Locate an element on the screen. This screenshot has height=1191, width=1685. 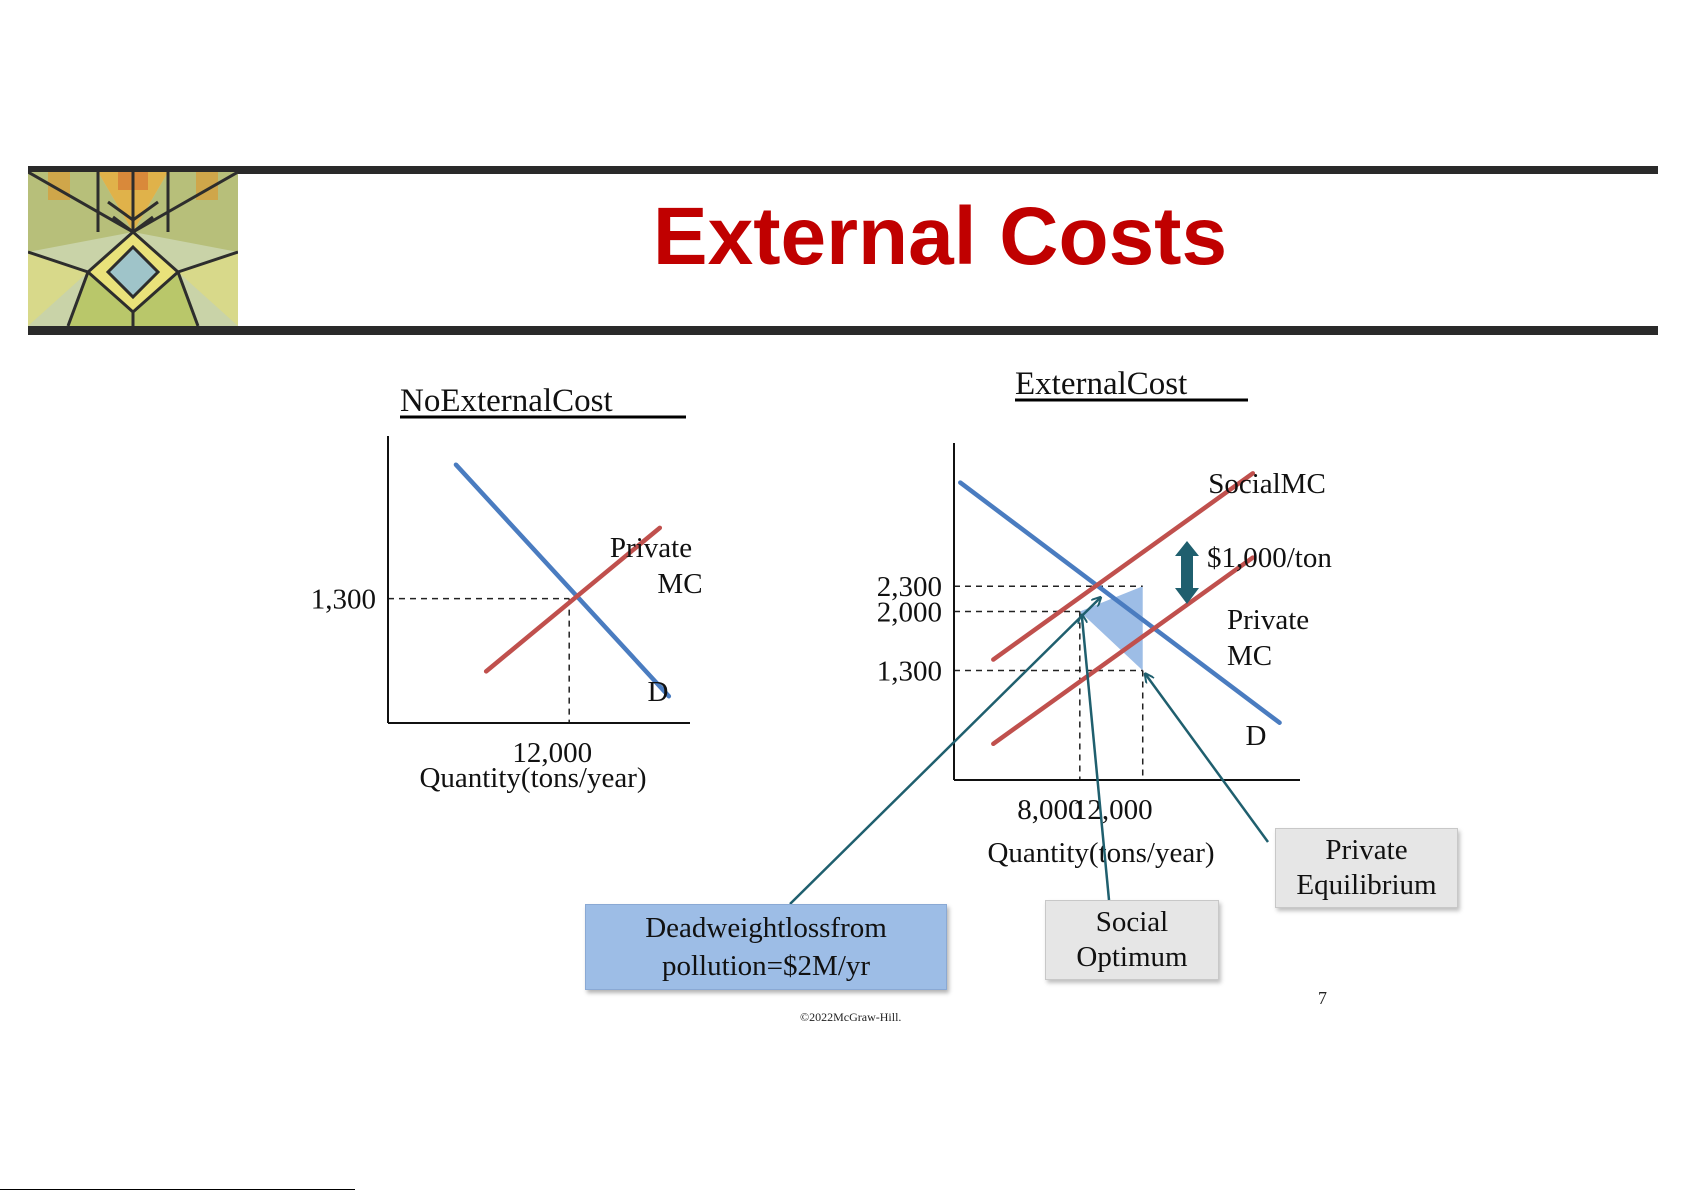
deadweight-loss-callout: Deadweightlossfrom pollution=$2M/yr is located at coordinates (766, 947).